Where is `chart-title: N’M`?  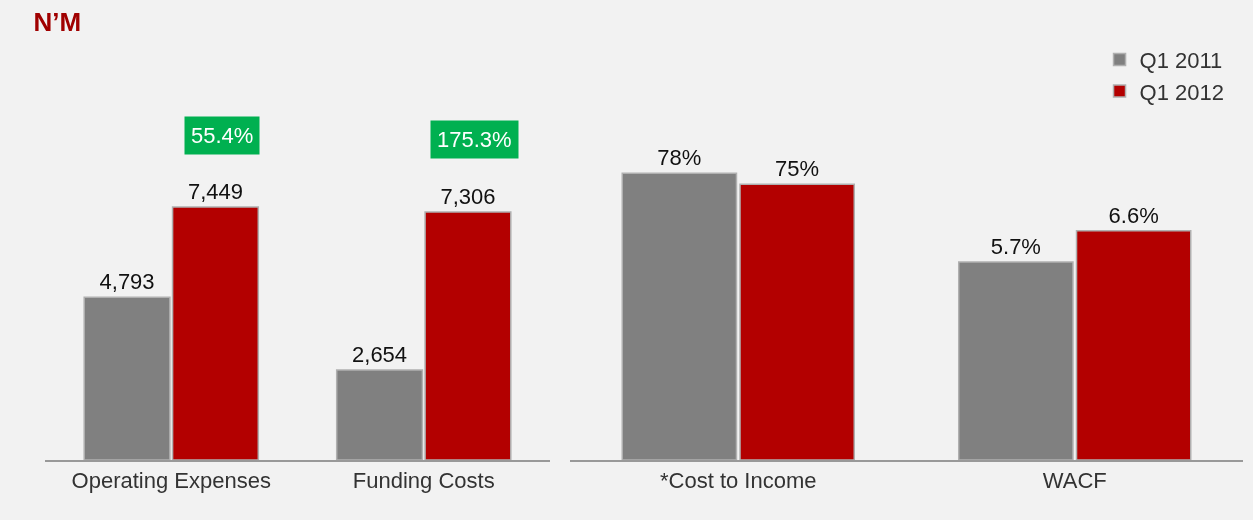
chart-title: N’M is located at coordinates (57, 22).